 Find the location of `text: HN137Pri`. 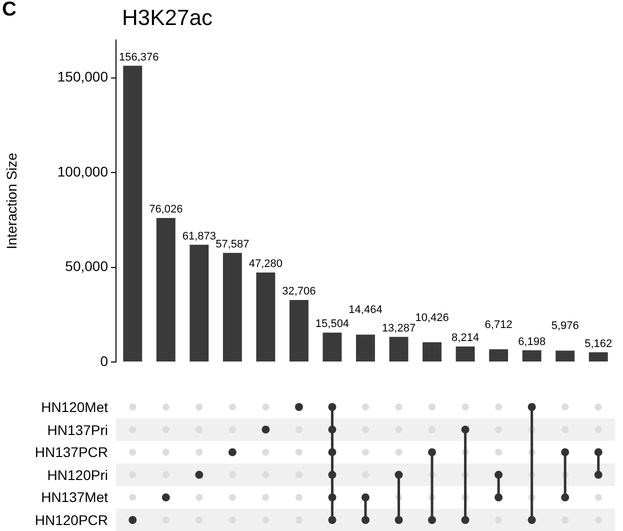

text: HN137Pri is located at coordinates (77, 430).